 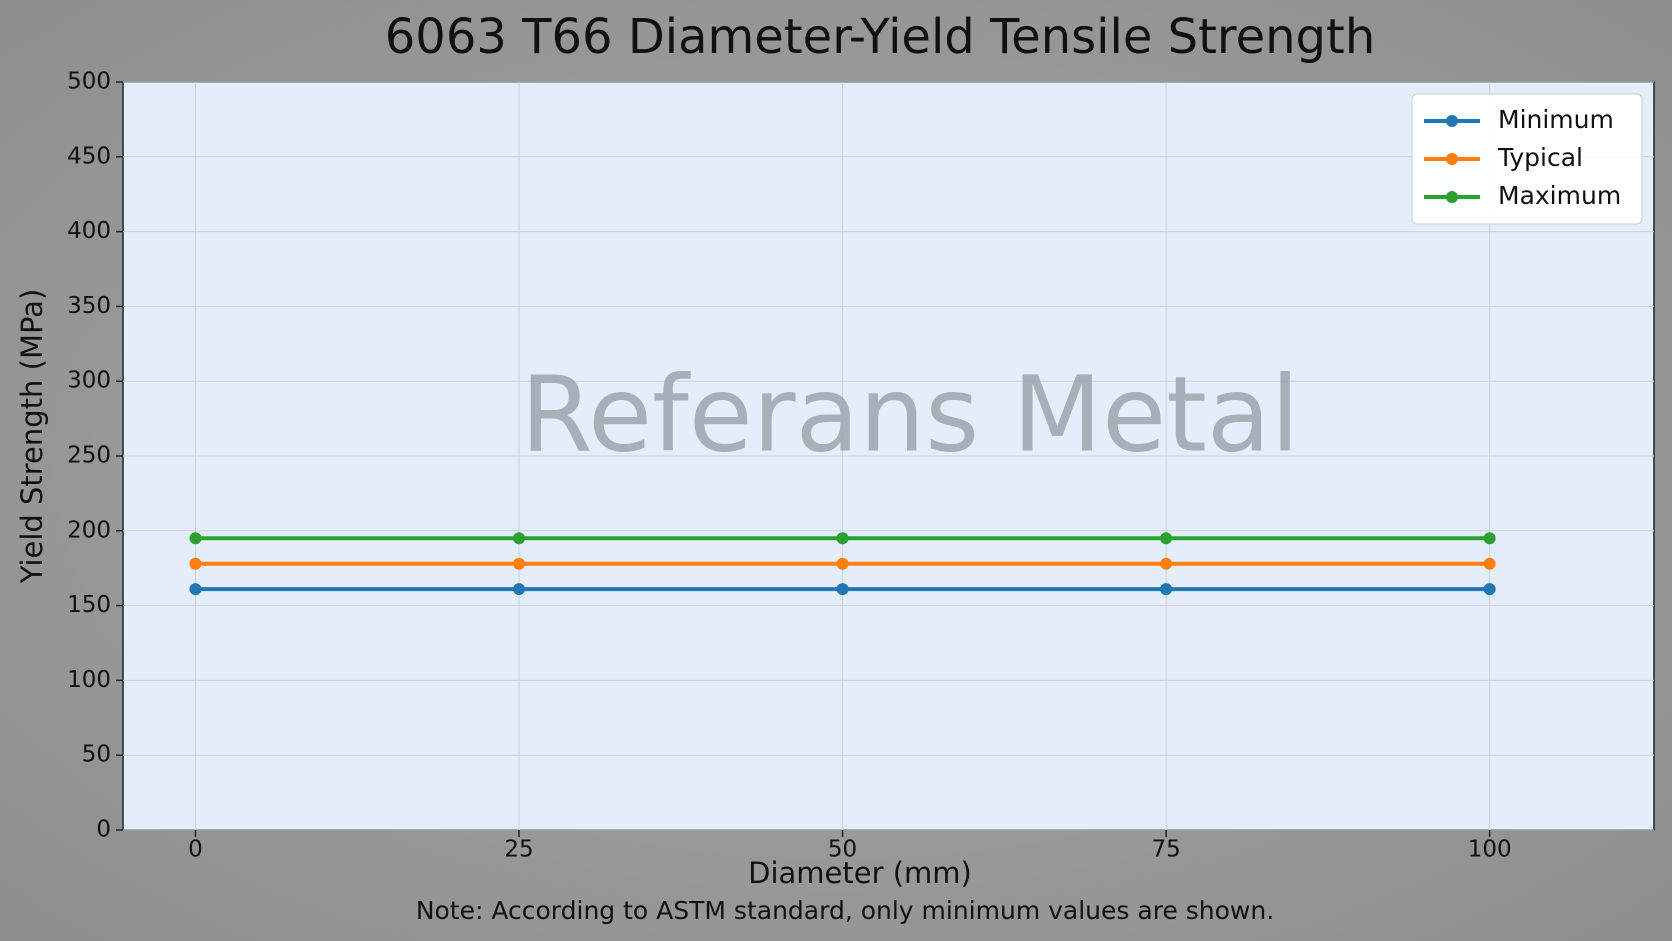 What do you see at coordinates (860, 873) in the screenshot?
I see `x-axis-label: Diameter (mm)` at bounding box center [860, 873].